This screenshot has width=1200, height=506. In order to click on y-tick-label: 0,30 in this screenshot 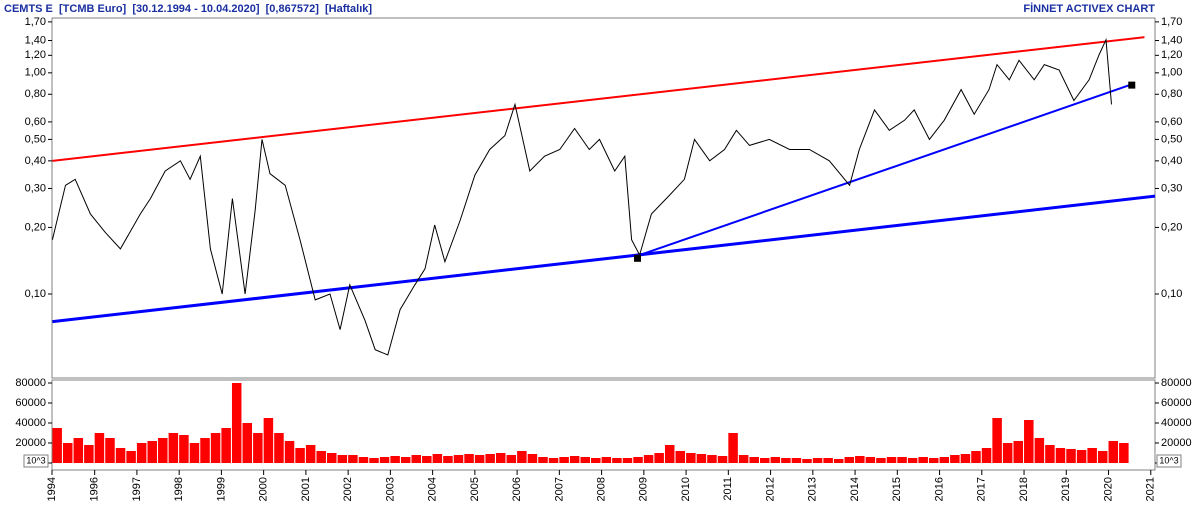, I will do `click(35, 188)`.